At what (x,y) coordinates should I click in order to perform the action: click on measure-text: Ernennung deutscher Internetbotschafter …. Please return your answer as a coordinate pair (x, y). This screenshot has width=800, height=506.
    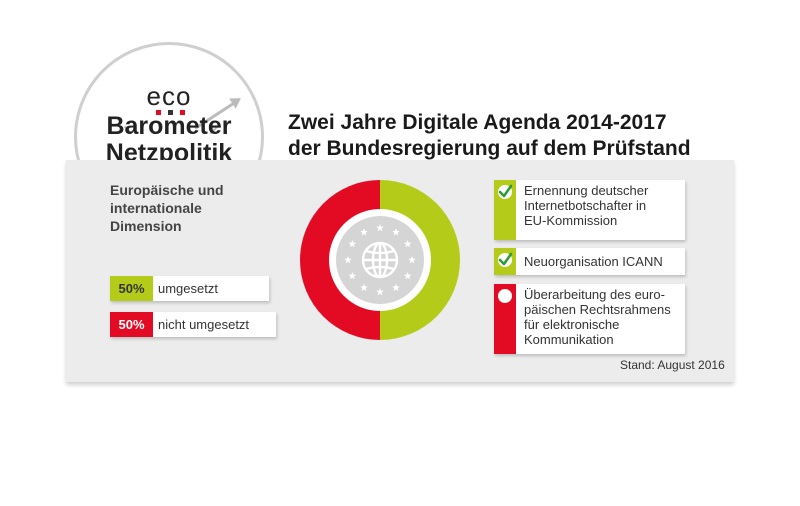
    Looking at the image, I should click on (601, 205).